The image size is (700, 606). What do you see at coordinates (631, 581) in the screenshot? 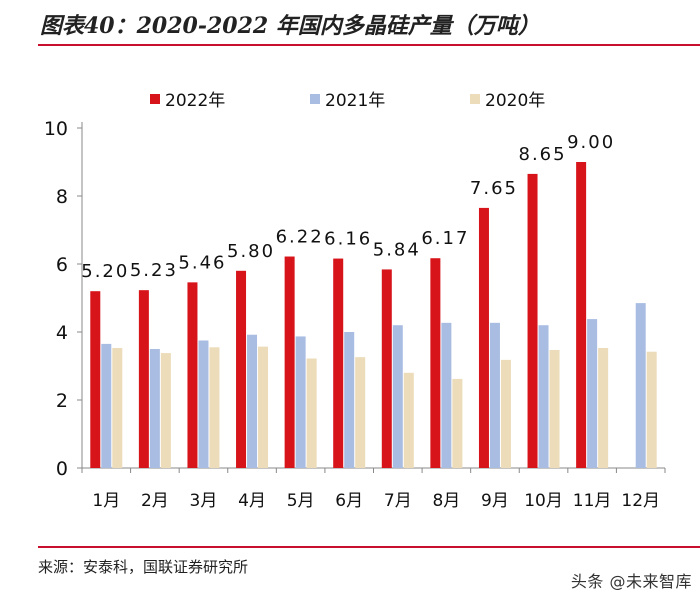
I see `watermark: 头条 @未来智库` at bounding box center [631, 581].